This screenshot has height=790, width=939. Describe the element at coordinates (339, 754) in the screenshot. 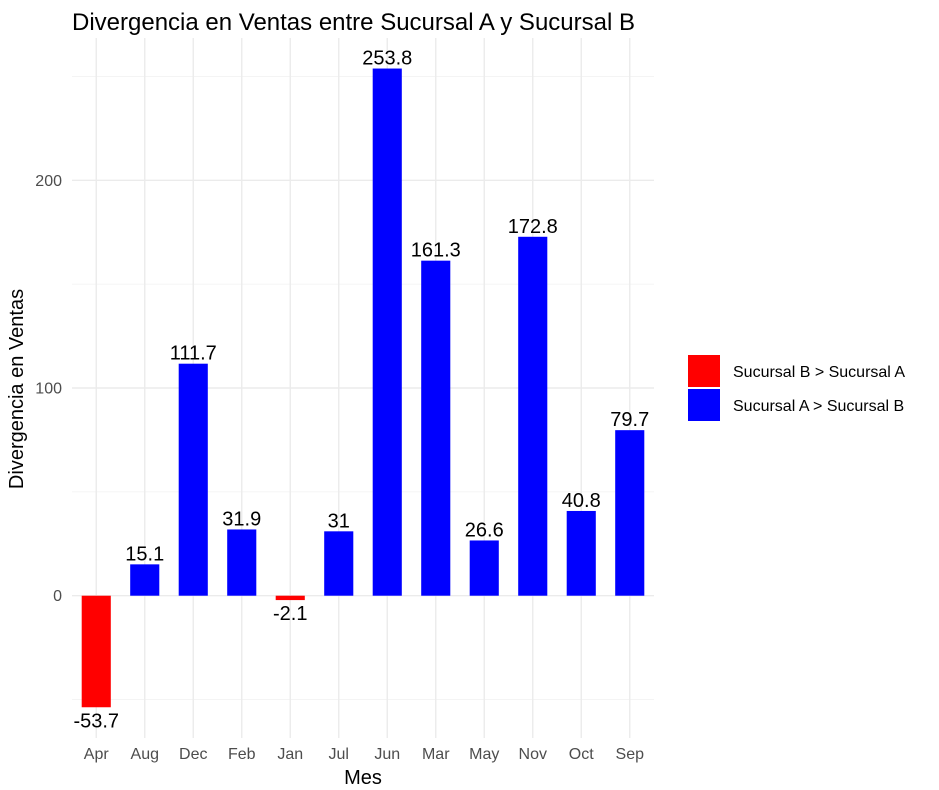

I see `x-tick-label: Jul` at that location.